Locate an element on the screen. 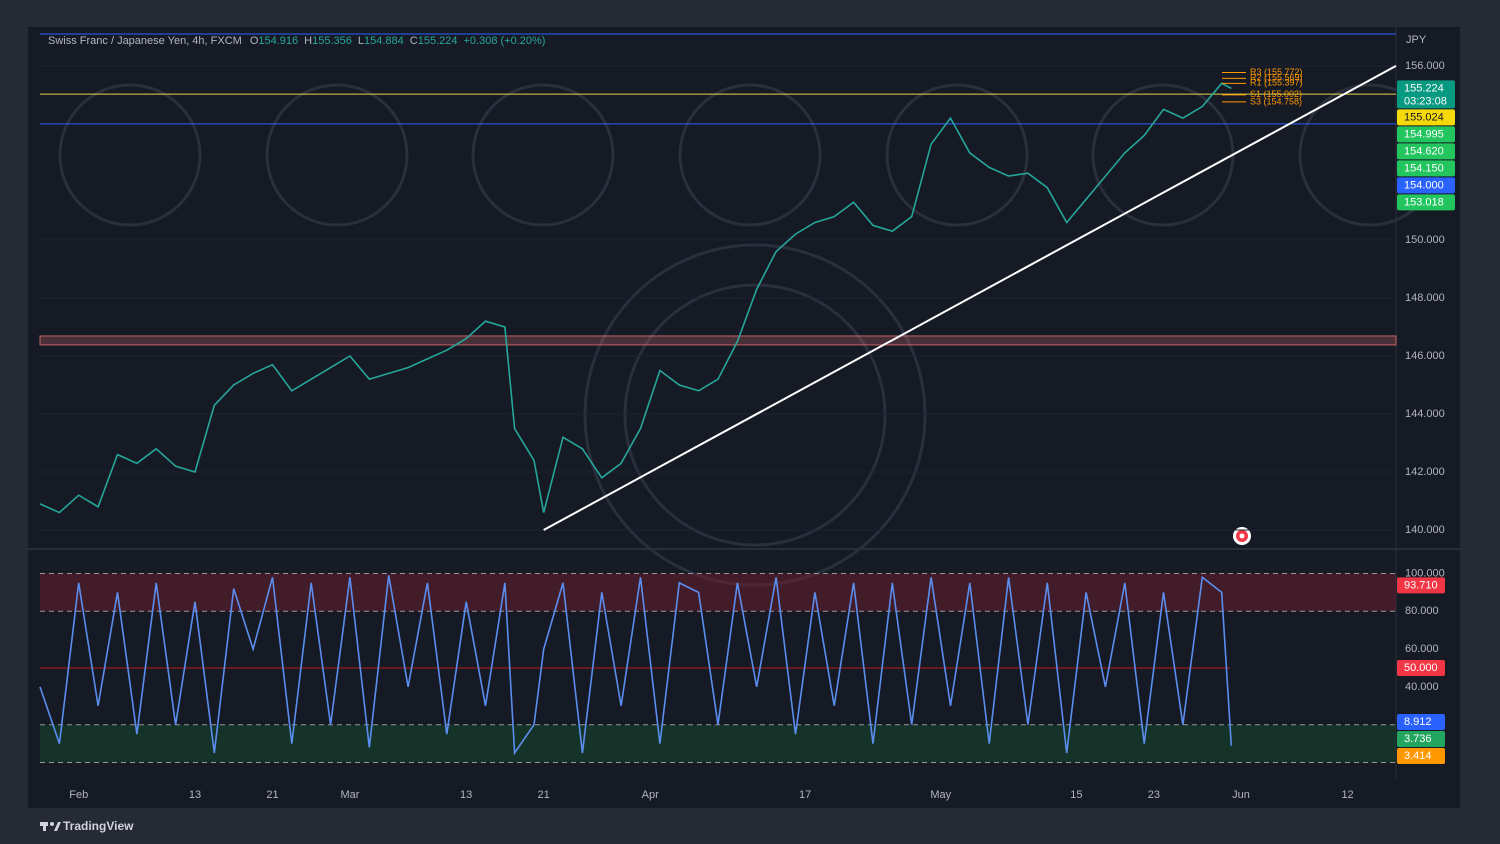  x-tick-label: Jun is located at coordinates (1241, 795).